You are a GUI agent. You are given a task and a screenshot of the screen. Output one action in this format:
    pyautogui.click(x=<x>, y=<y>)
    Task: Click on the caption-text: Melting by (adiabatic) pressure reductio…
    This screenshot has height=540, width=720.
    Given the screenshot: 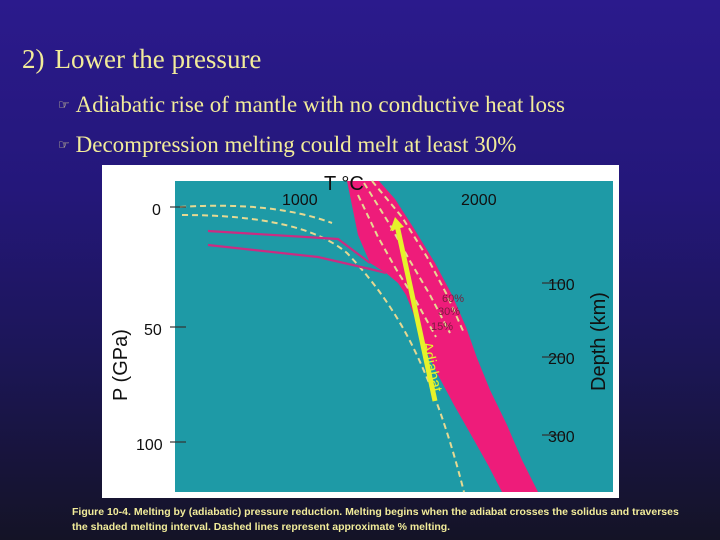 What is the action you would take?
    pyautogui.click(x=375, y=519)
    